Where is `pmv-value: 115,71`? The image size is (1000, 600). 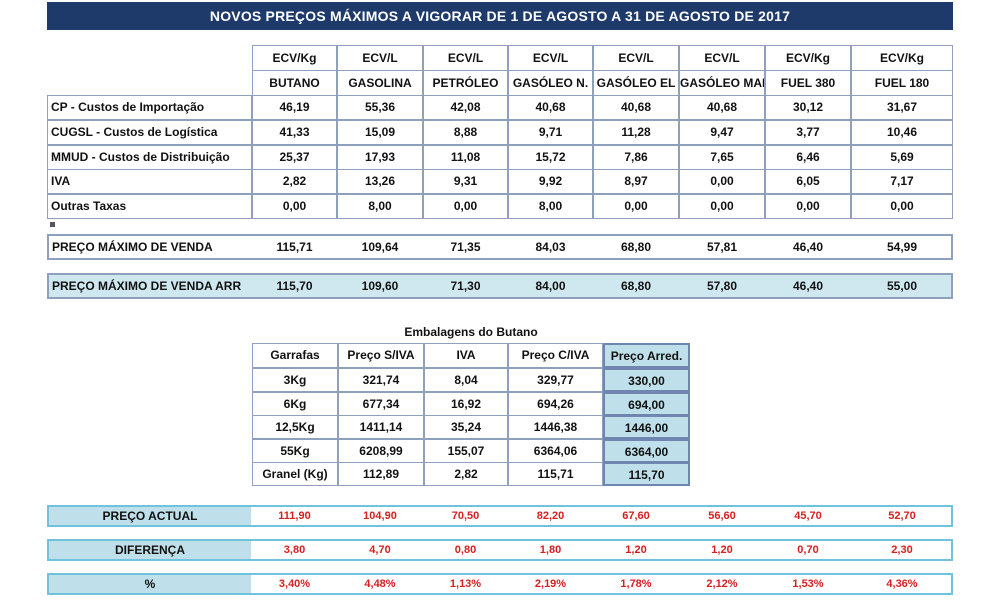 pmv-value: 115,71 is located at coordinates (294, 247).